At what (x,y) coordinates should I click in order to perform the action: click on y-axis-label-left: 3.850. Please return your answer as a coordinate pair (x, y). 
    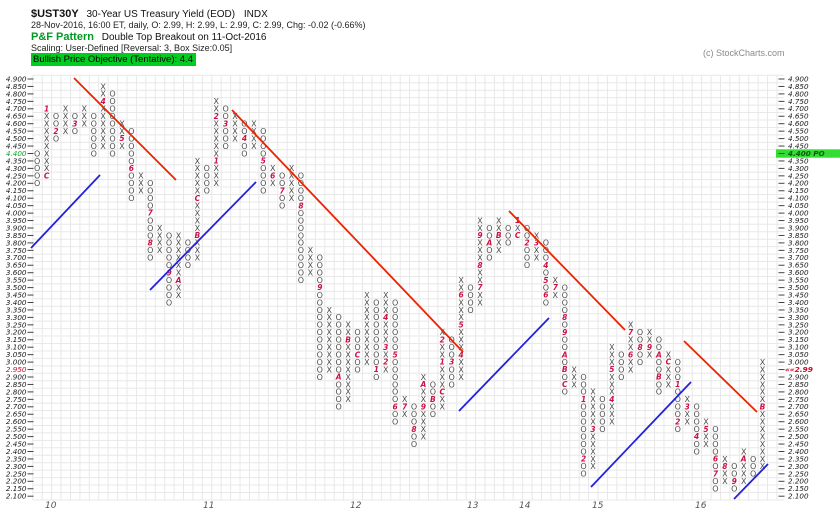
    Looking at the image, I should click on (16, 235).